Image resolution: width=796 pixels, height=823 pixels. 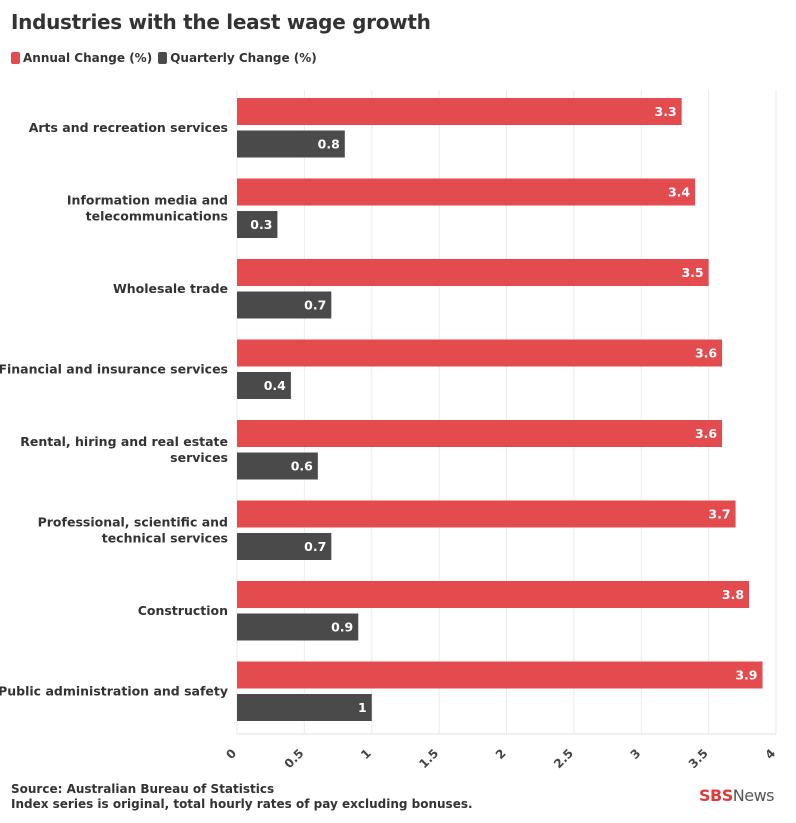 What do you see at coordinates (329, 144) in the screenshot?
I see `data-label: 0.8` at bounding box center [329, 144].